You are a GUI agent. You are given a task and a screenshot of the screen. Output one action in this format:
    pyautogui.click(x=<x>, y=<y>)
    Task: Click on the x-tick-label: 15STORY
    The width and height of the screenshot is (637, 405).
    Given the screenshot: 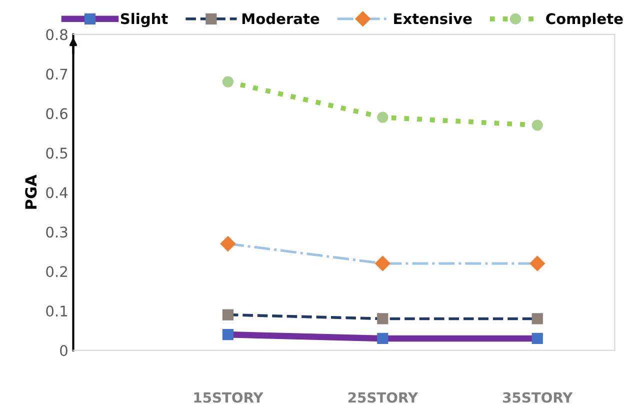 What is the action you would take?
    pyautogui.click(x=229, y=397)
    